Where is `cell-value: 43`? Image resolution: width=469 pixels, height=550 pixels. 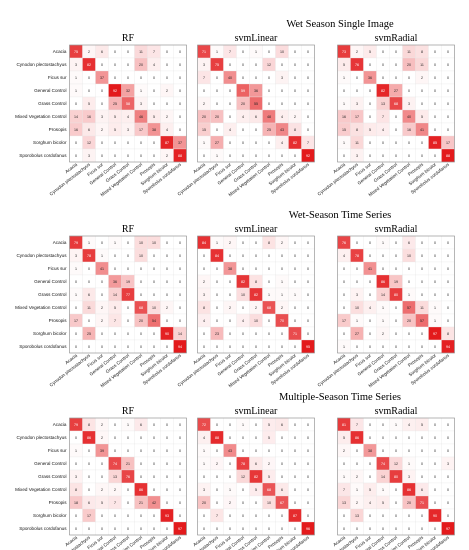 cell-value: 43 is located at coordinates (282, 130).